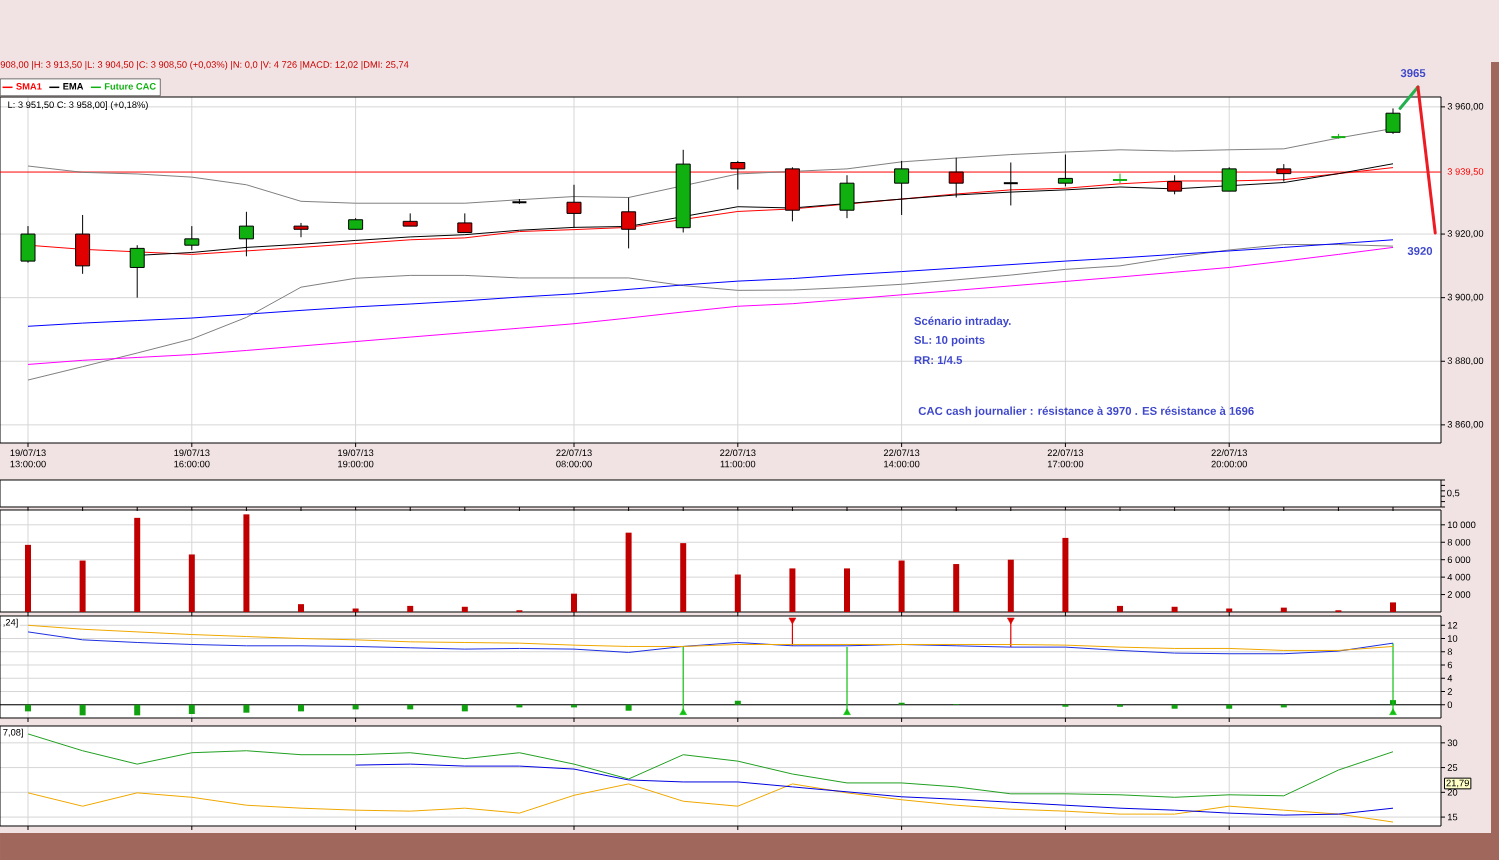  I want to click on y-tick-label: 3 880,00, so click(1465, 361).